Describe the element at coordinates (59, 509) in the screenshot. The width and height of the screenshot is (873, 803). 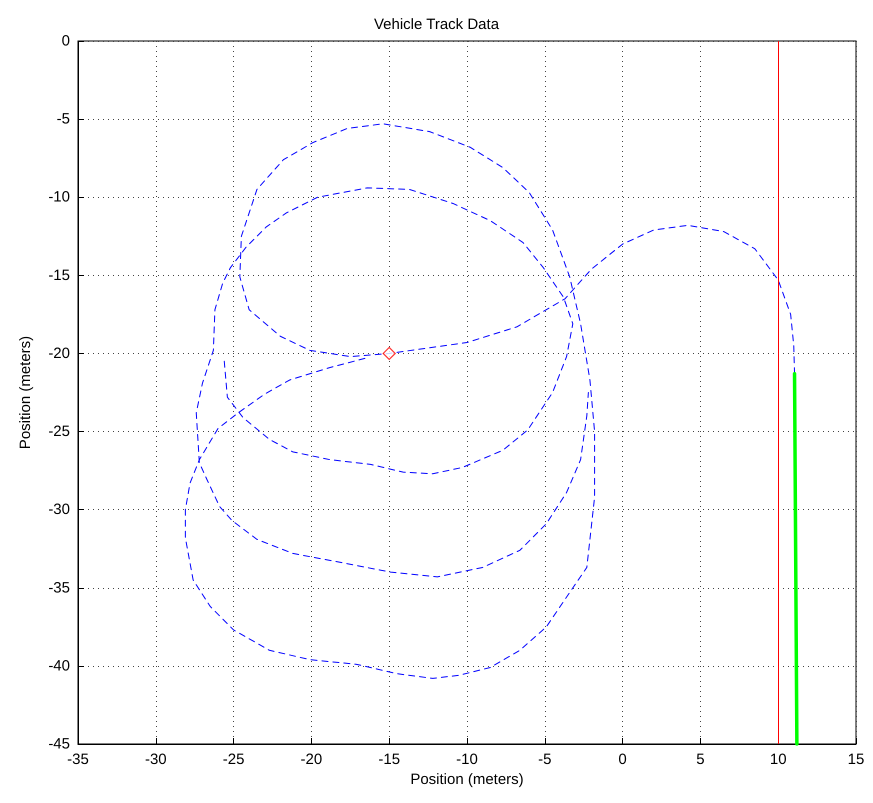
I see `y-tick-label: -30` at that location.